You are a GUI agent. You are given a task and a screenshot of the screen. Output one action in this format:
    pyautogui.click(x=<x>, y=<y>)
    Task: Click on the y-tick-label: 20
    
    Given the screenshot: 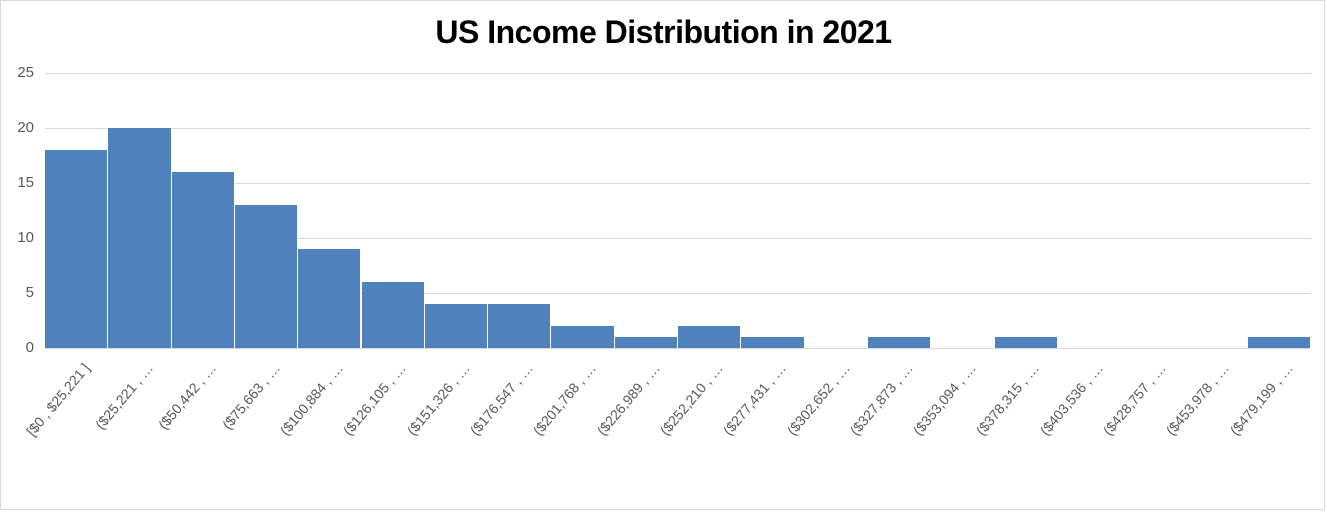 What is the action you would take?
    pyautogui.click(x=25, y=127)
    